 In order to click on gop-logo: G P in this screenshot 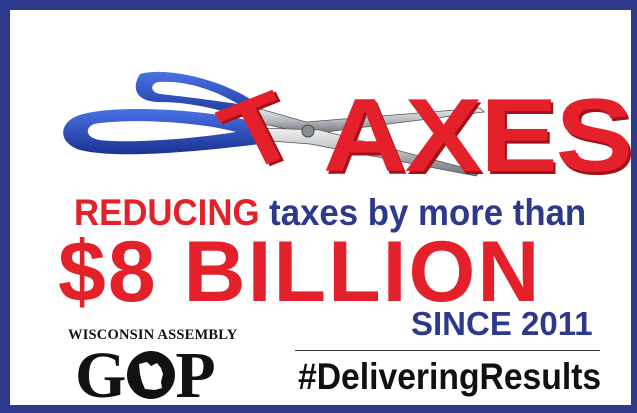, I will do `click(145, 374)`.